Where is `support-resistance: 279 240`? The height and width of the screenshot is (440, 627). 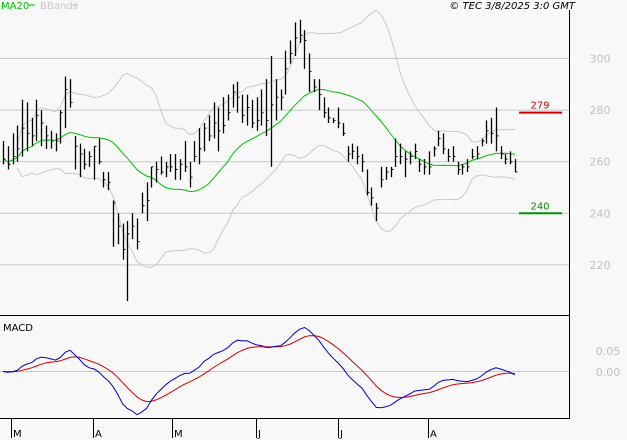 support-resistance: 279 240 is located at coordinates (540, 158).